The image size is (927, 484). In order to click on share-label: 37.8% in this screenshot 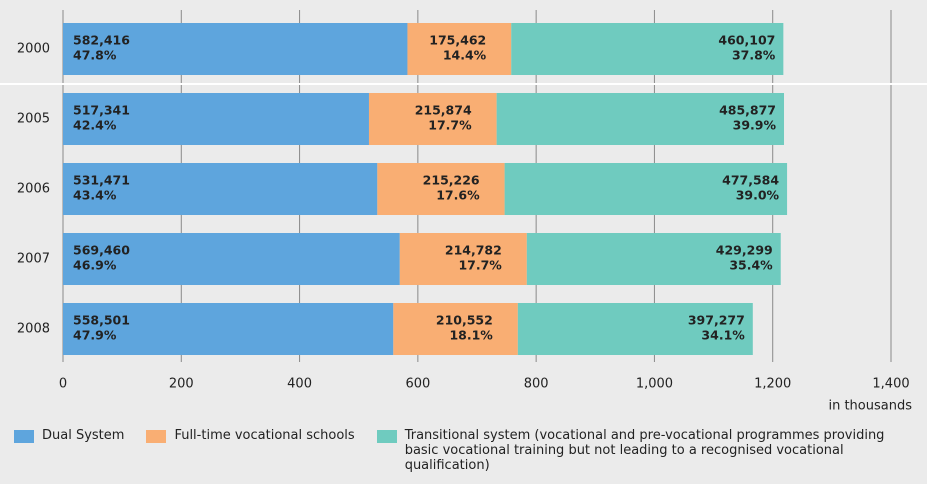, I will do `click(754, 55)`.